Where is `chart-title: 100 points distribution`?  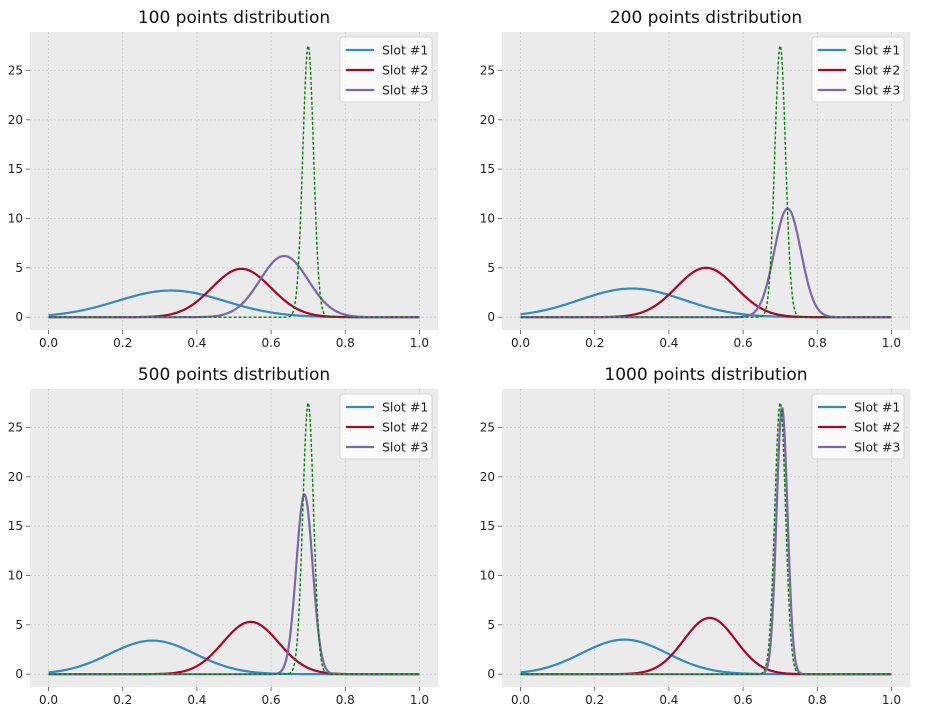
chart-title: 100 points distribution is located at coordinates (234, 18).